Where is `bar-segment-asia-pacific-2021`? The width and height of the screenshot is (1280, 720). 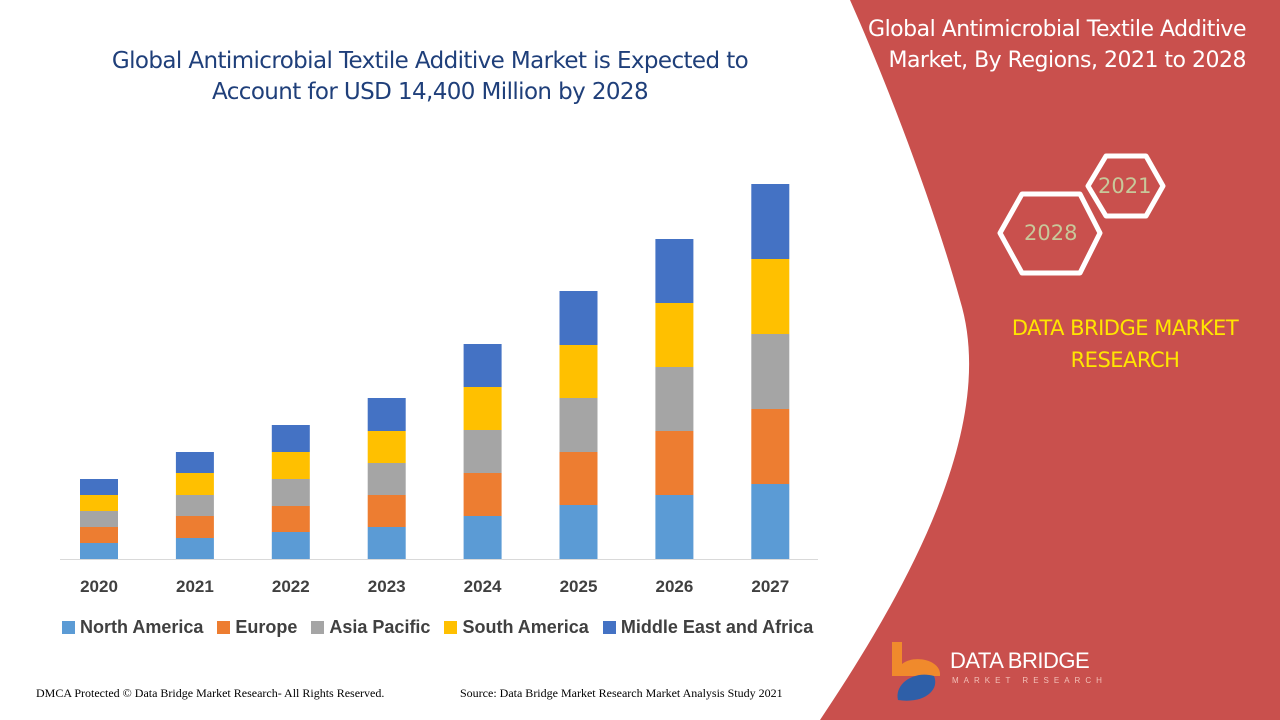
bar-segment-asia-pacific-2021 is located at coordinates (194, 505).